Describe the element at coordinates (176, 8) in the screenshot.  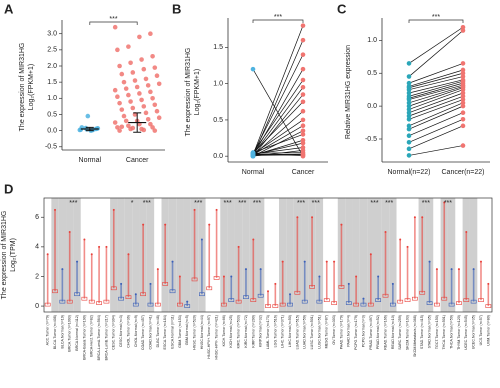
I see `panel-label: B` at that location.